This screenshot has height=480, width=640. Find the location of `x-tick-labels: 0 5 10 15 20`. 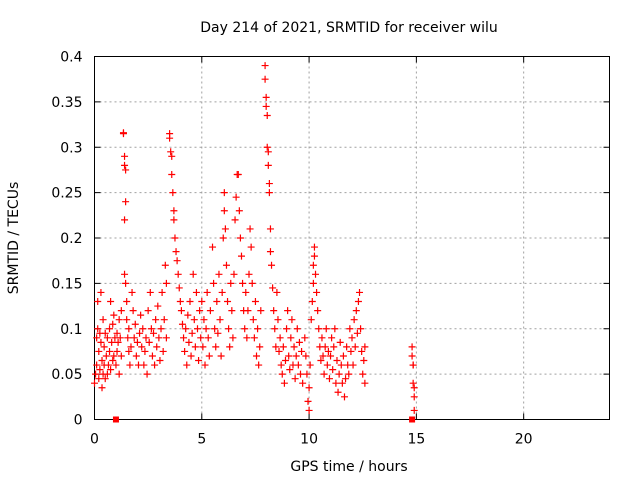

x-tick-labels: 0 5 10 15 20 is located at coordinates (311, 440).